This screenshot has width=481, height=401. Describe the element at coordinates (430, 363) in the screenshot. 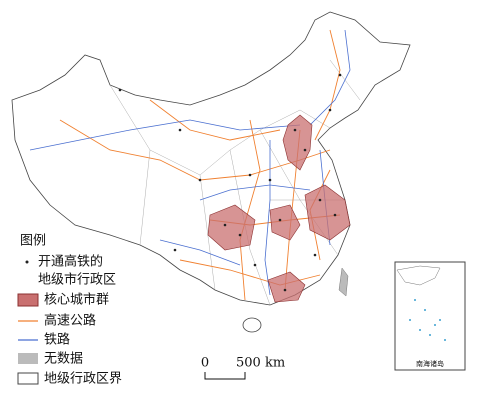

I see `inset-label: 南海诸岛` at that location.